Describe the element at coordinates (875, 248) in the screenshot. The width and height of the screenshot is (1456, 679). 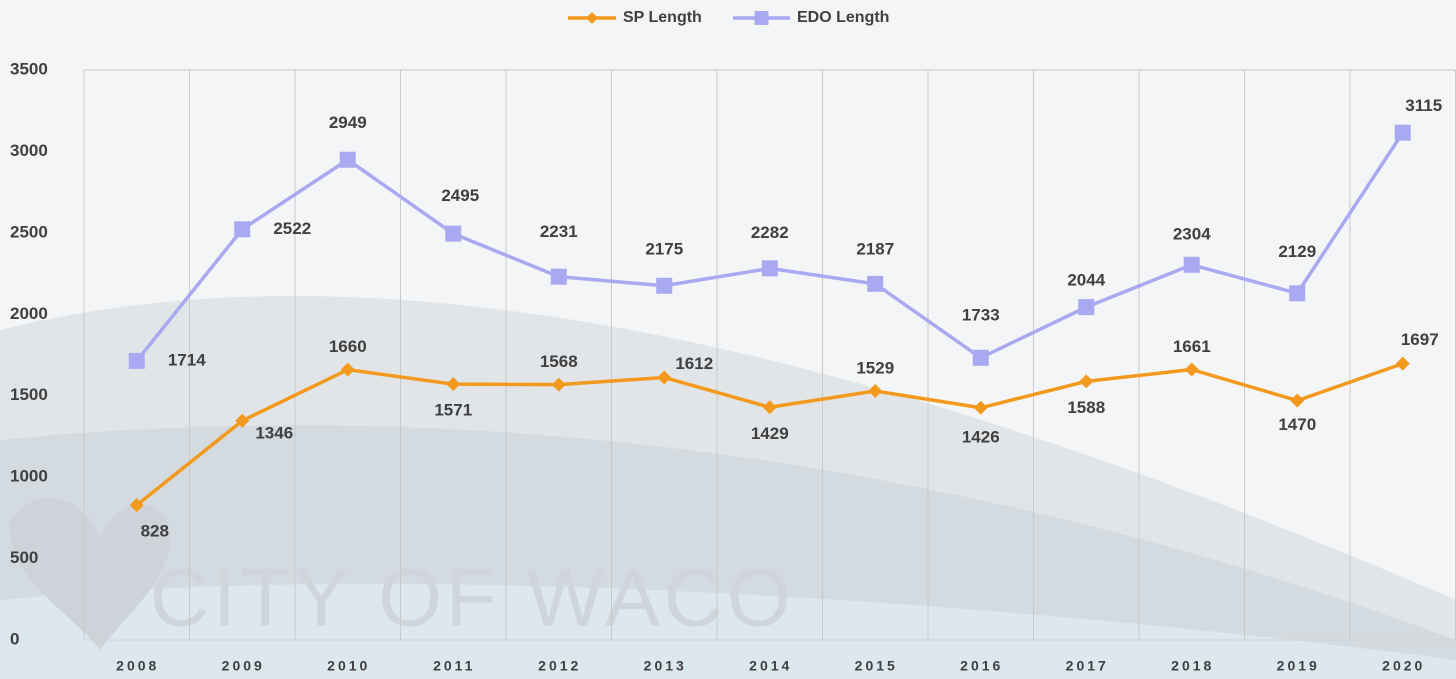
I see `data-label: 2187` at that location.